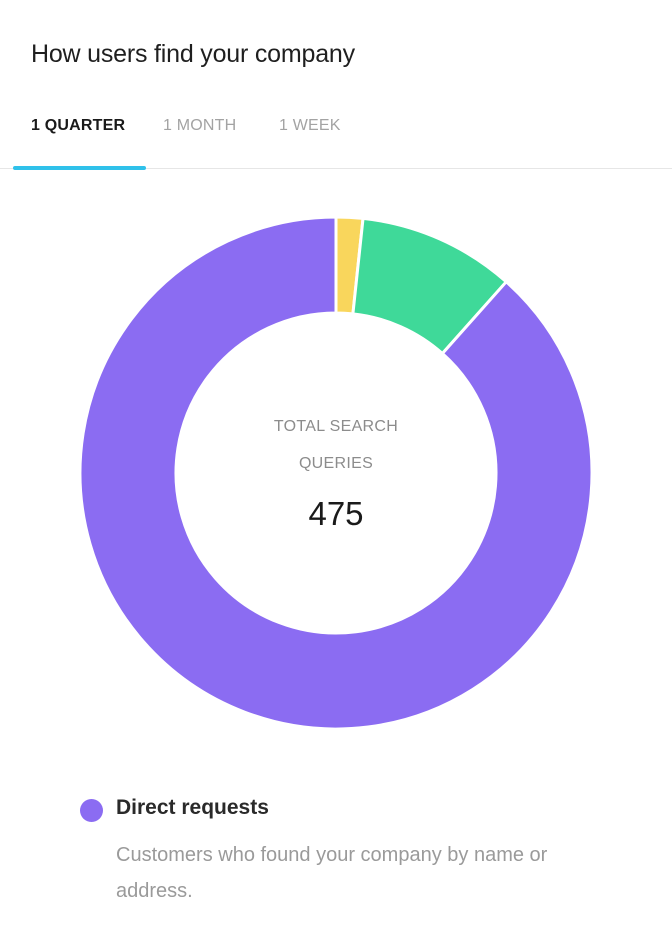 This screenshot has width=672, height=950. Describe the element at coordinates (79, 168) in the screenshot. I see `active-tab-indicator` at that location.